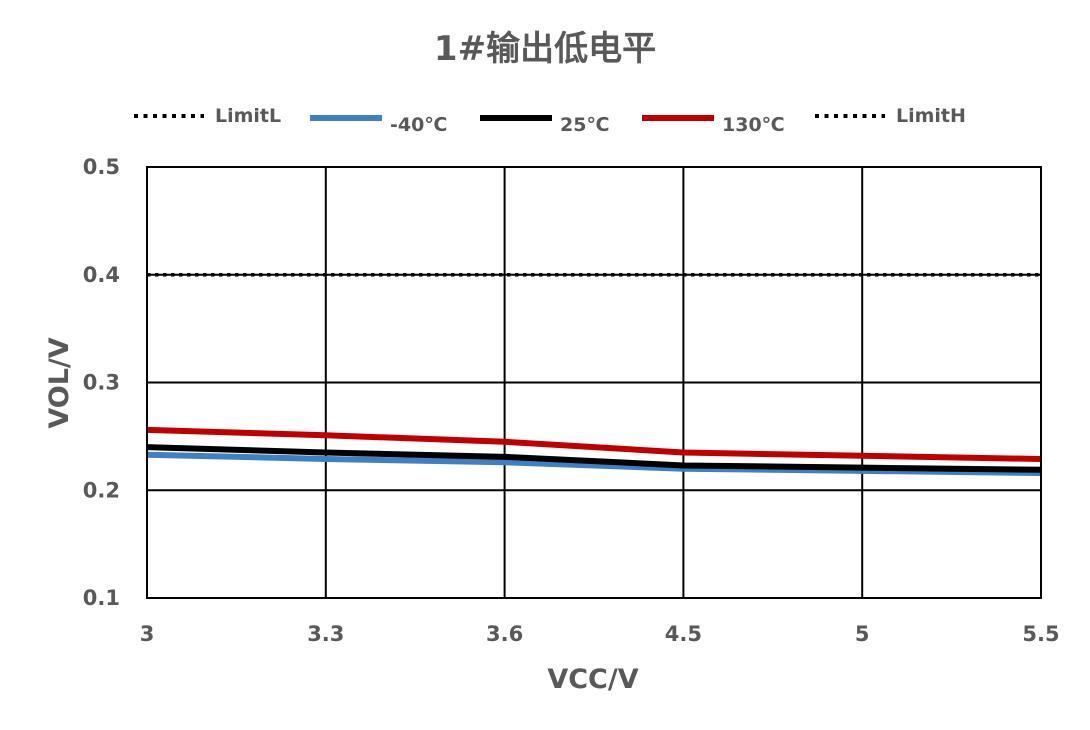 The height and width of the screenshot is (730, 1090). Describe the element at coordinates (931, 116) in the screenshot. I see `legend-label: LimitH` at that location.